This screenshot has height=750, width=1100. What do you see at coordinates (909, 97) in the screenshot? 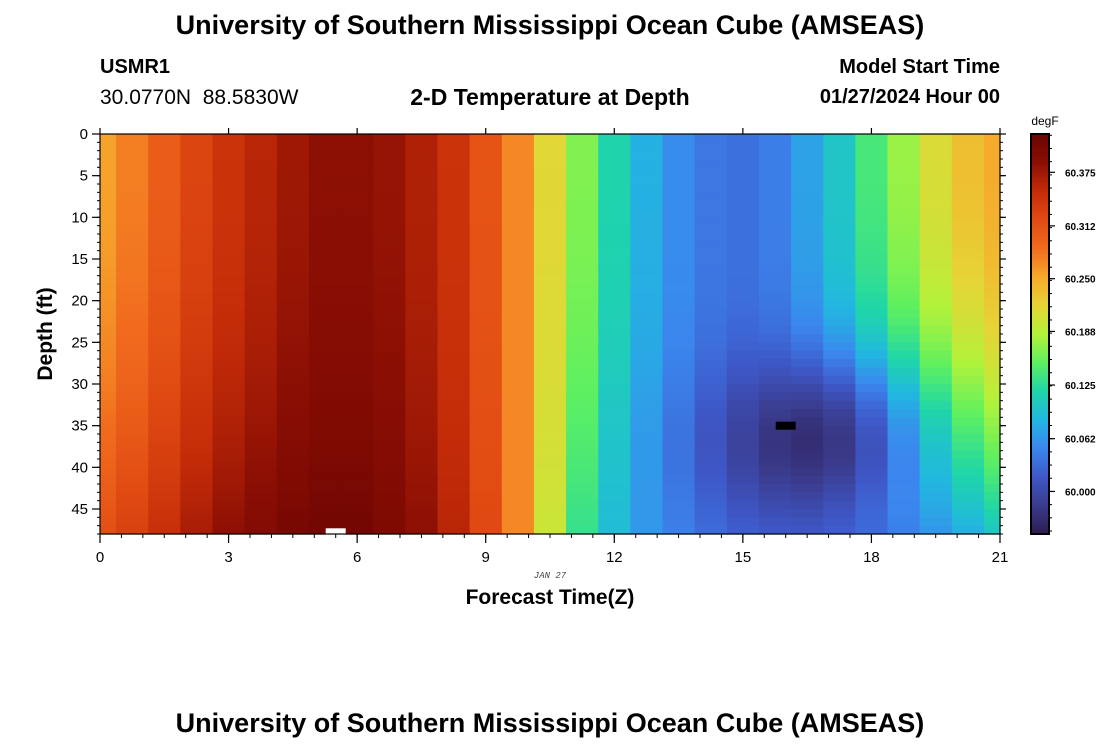
I see `model-start-value: 01/27/2024 Hour 00` at bounding box center [909, 97].